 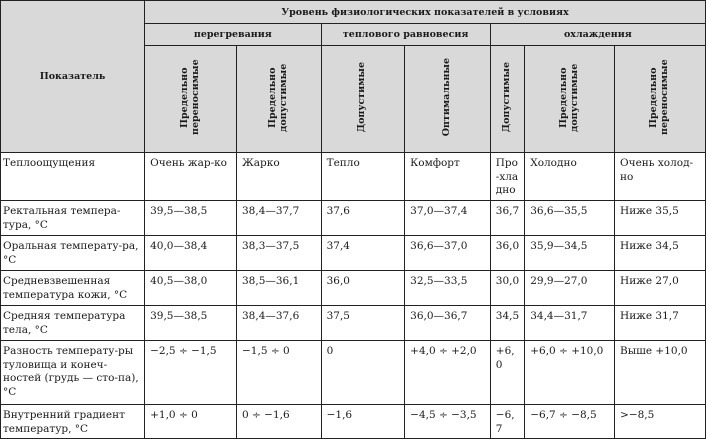 I want to click on cell: Ниже 27,0, so click(x=660, y=287).